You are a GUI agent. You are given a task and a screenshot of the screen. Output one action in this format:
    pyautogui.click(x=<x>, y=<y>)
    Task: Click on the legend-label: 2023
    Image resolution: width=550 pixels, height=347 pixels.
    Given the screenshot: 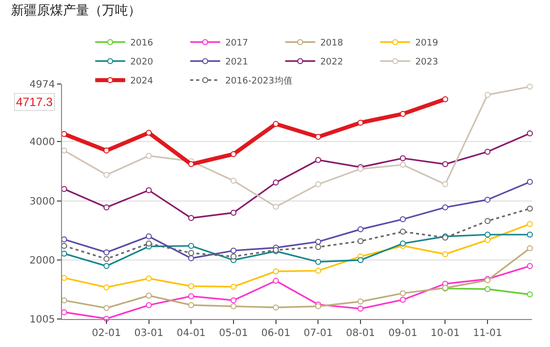 What is the action you would take?
    pyautogui.click(x=426, y=63)
    